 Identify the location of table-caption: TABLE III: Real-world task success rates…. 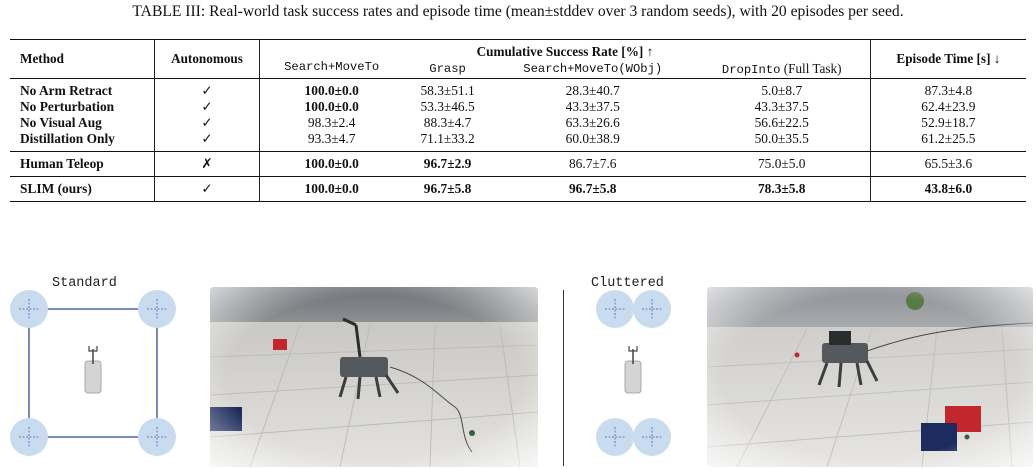
(518, 11).